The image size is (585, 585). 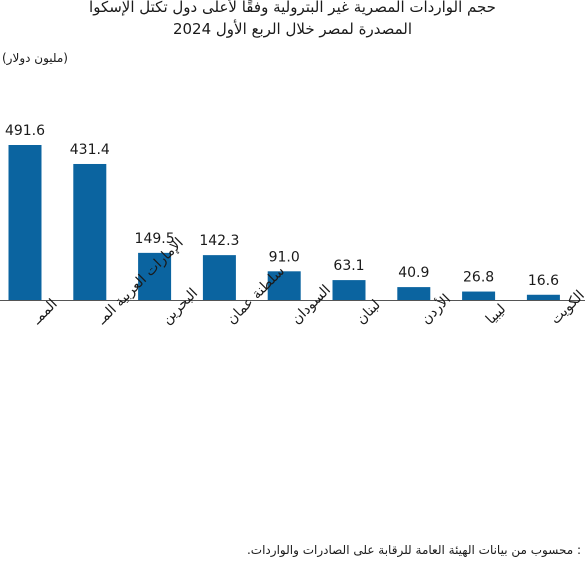 What do you see at coordinates (578, 550) in the screenshot?
I see `source-marker: :` at bounding box center [578, 550].